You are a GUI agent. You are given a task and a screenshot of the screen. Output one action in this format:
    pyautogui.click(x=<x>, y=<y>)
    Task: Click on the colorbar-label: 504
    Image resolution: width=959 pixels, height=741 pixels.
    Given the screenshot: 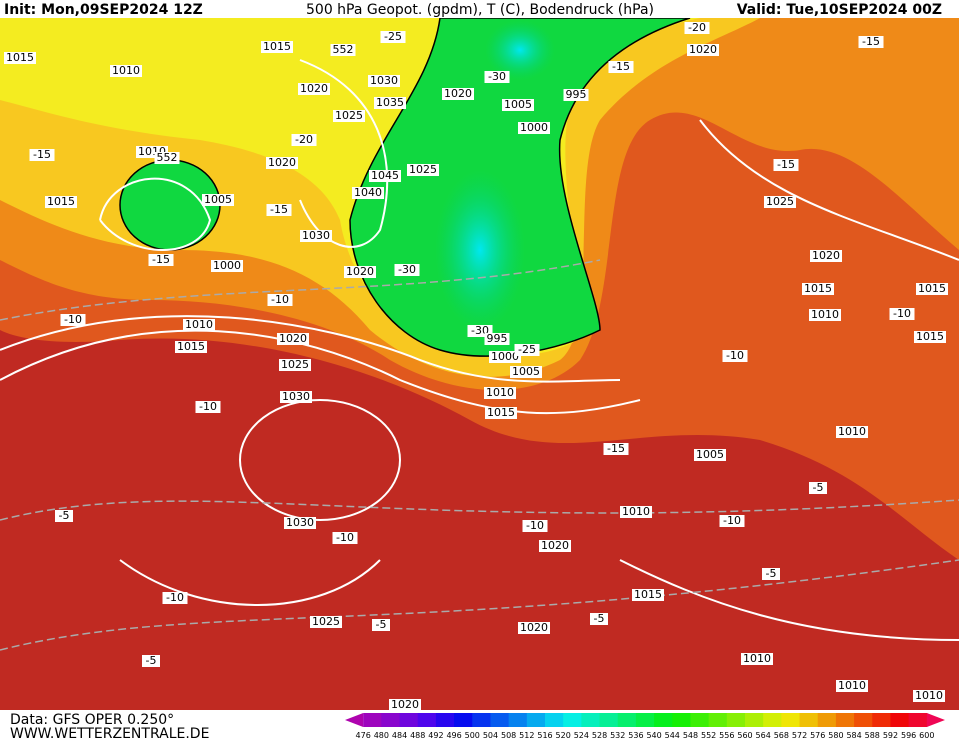 What is the action you would take?
    pyautogui.click(x=490, y=735)
    